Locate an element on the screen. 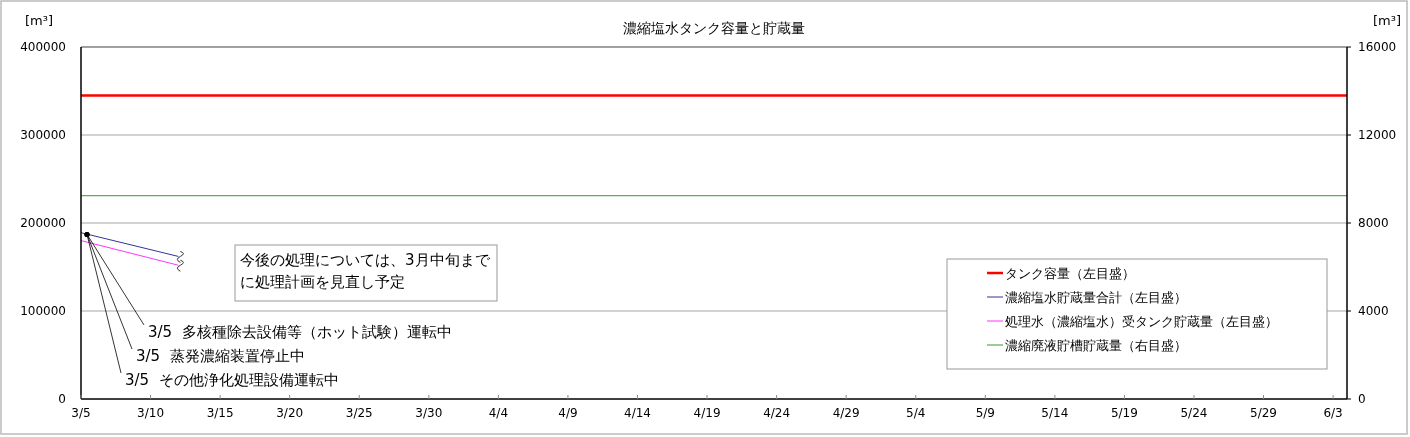 The width and height of the screenshot is (1410, 437). annotation: 3/5 蒸発濃縮装置停止中 is located at coordinates (220, 356).